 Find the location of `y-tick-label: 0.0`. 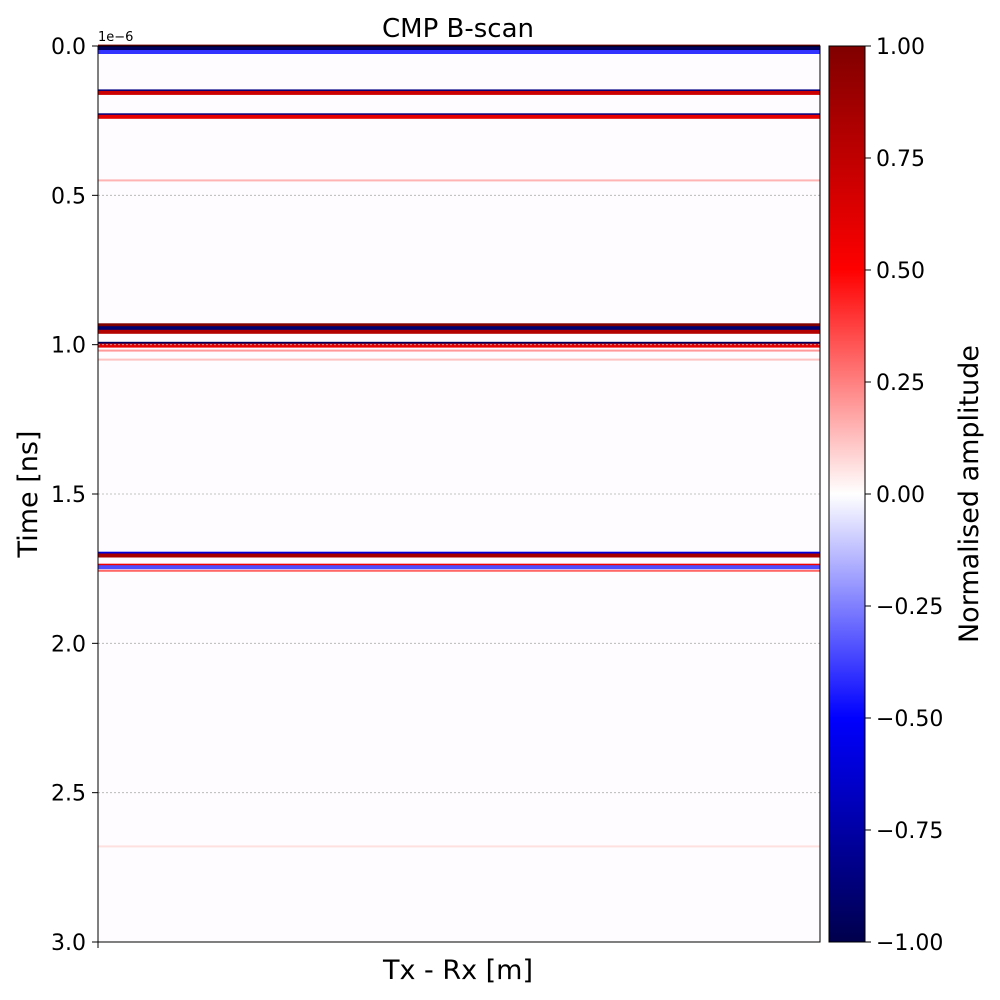

y-tick-label: 0.0 is located at coordinates (68, 47).